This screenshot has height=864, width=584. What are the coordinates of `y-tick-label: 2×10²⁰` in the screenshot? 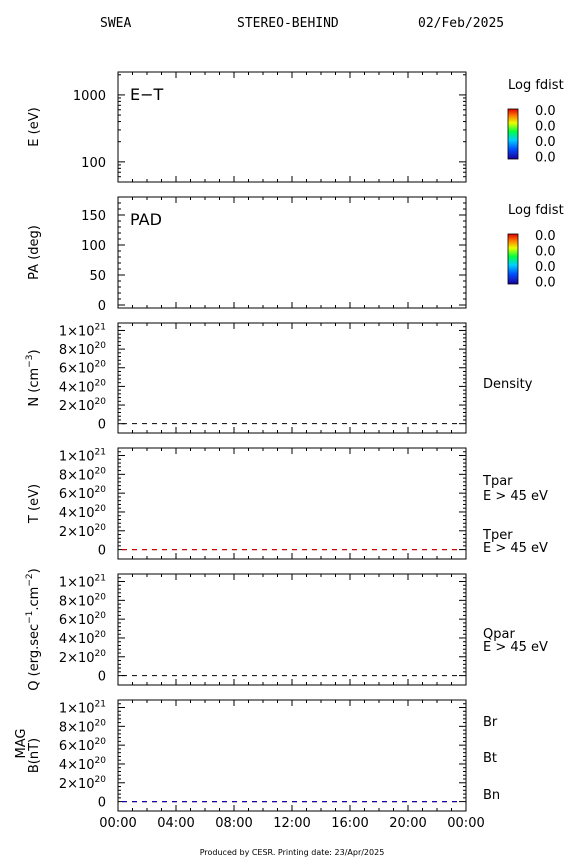 It's located at (82, 783).